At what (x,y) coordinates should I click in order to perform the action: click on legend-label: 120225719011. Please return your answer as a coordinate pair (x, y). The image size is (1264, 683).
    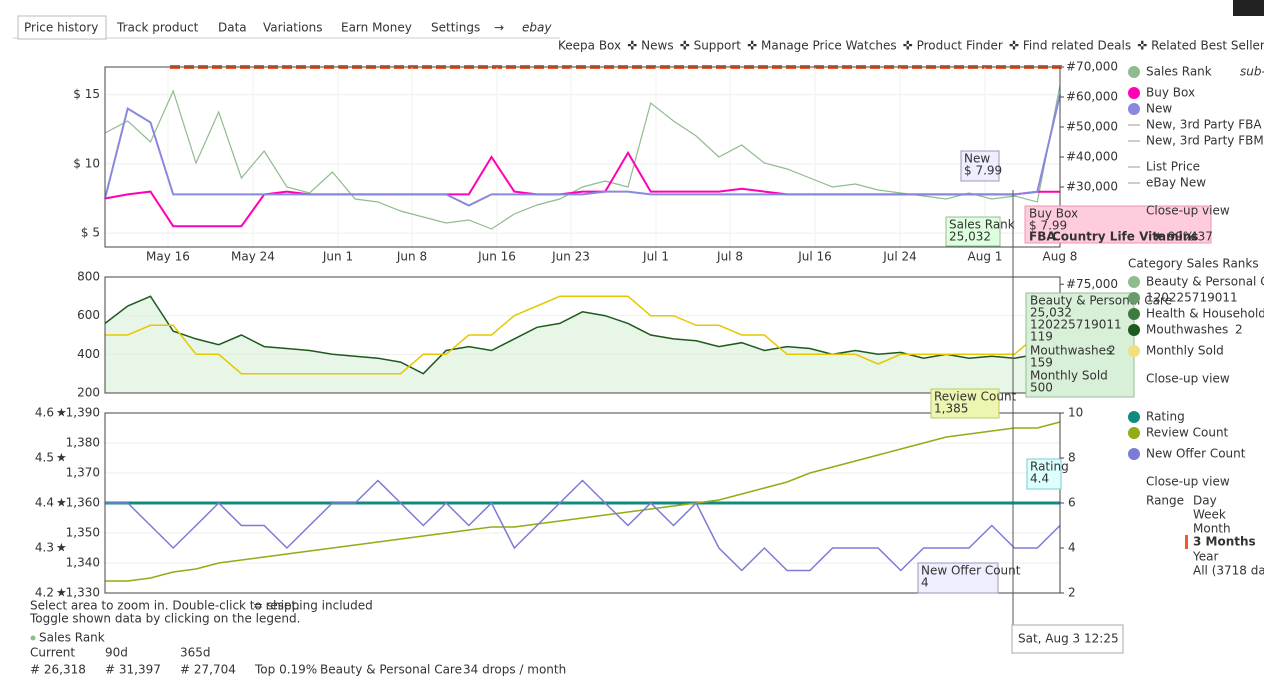
    Looking at the image, I should click on (1192, 298).